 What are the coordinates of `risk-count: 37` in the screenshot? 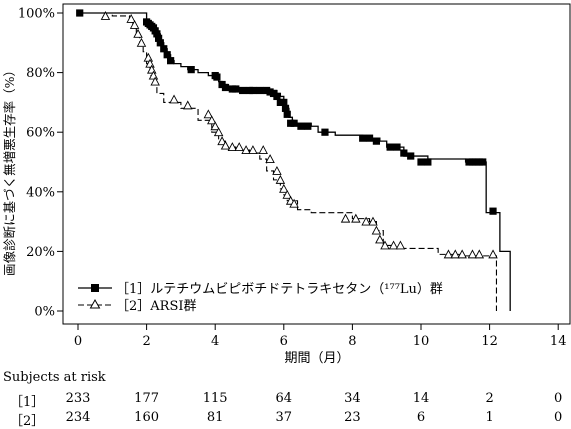 It's located at (284, 417).